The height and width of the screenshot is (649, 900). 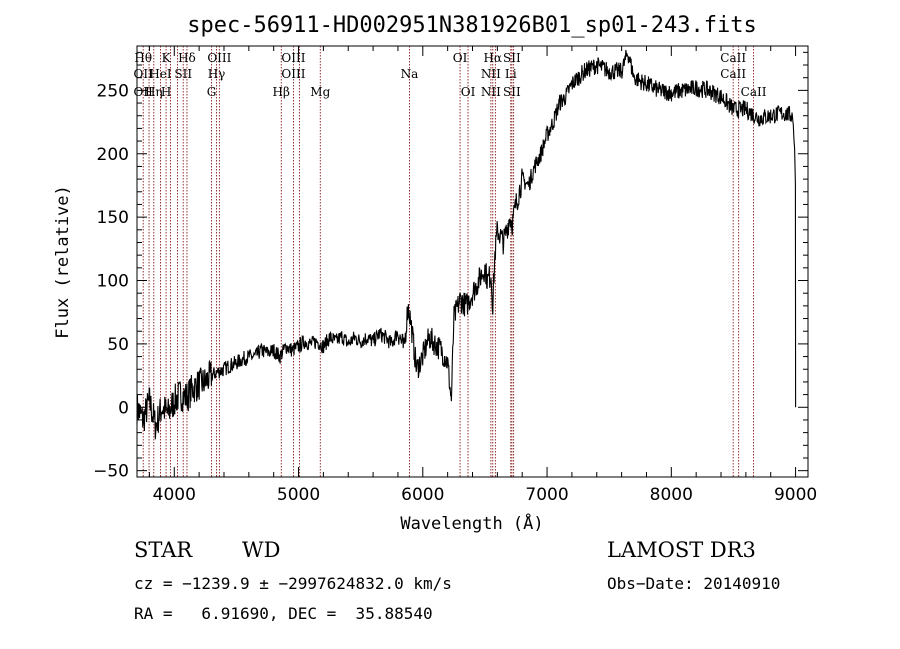 What do you see at coordinates (118, 345) in the screenshot?
I see `y-tick-label: 50` at bounding box center [118, 345].